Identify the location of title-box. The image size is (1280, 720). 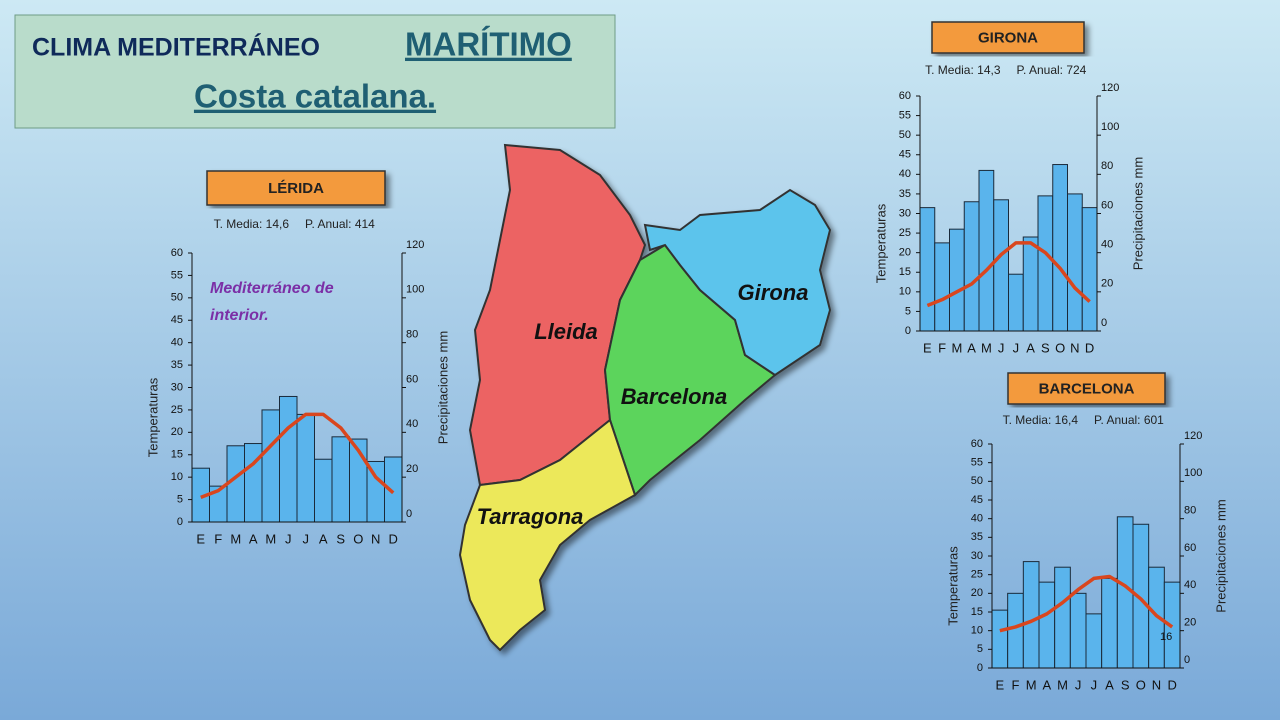
(315, 71).